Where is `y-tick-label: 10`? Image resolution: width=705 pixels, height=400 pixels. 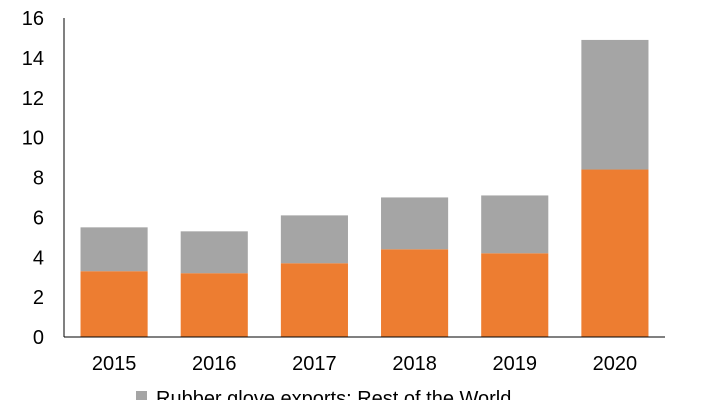 y-tick-label: 10 is located at coordinates (33, 139).